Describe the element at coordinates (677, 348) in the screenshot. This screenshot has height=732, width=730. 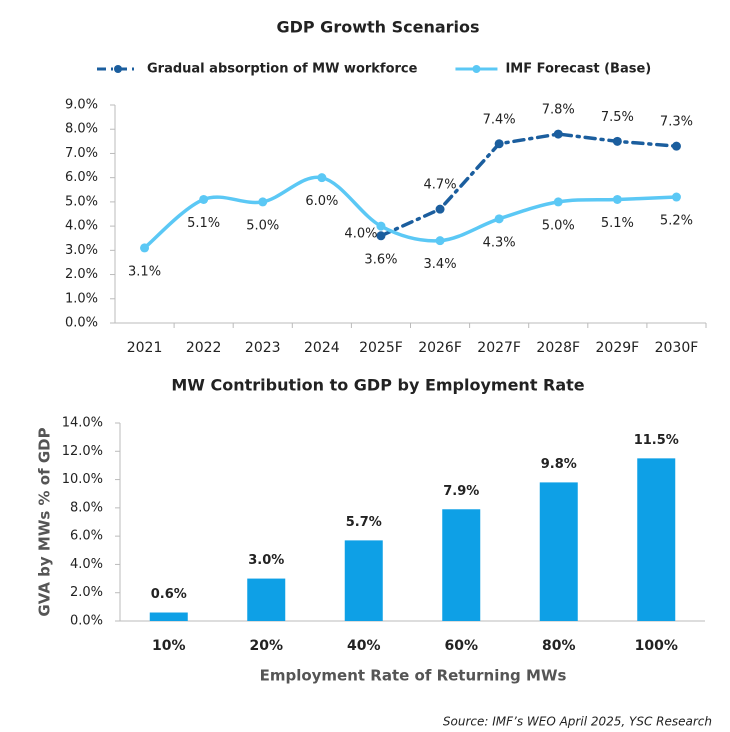
I see `x-tick-label: 2030F` at that location.